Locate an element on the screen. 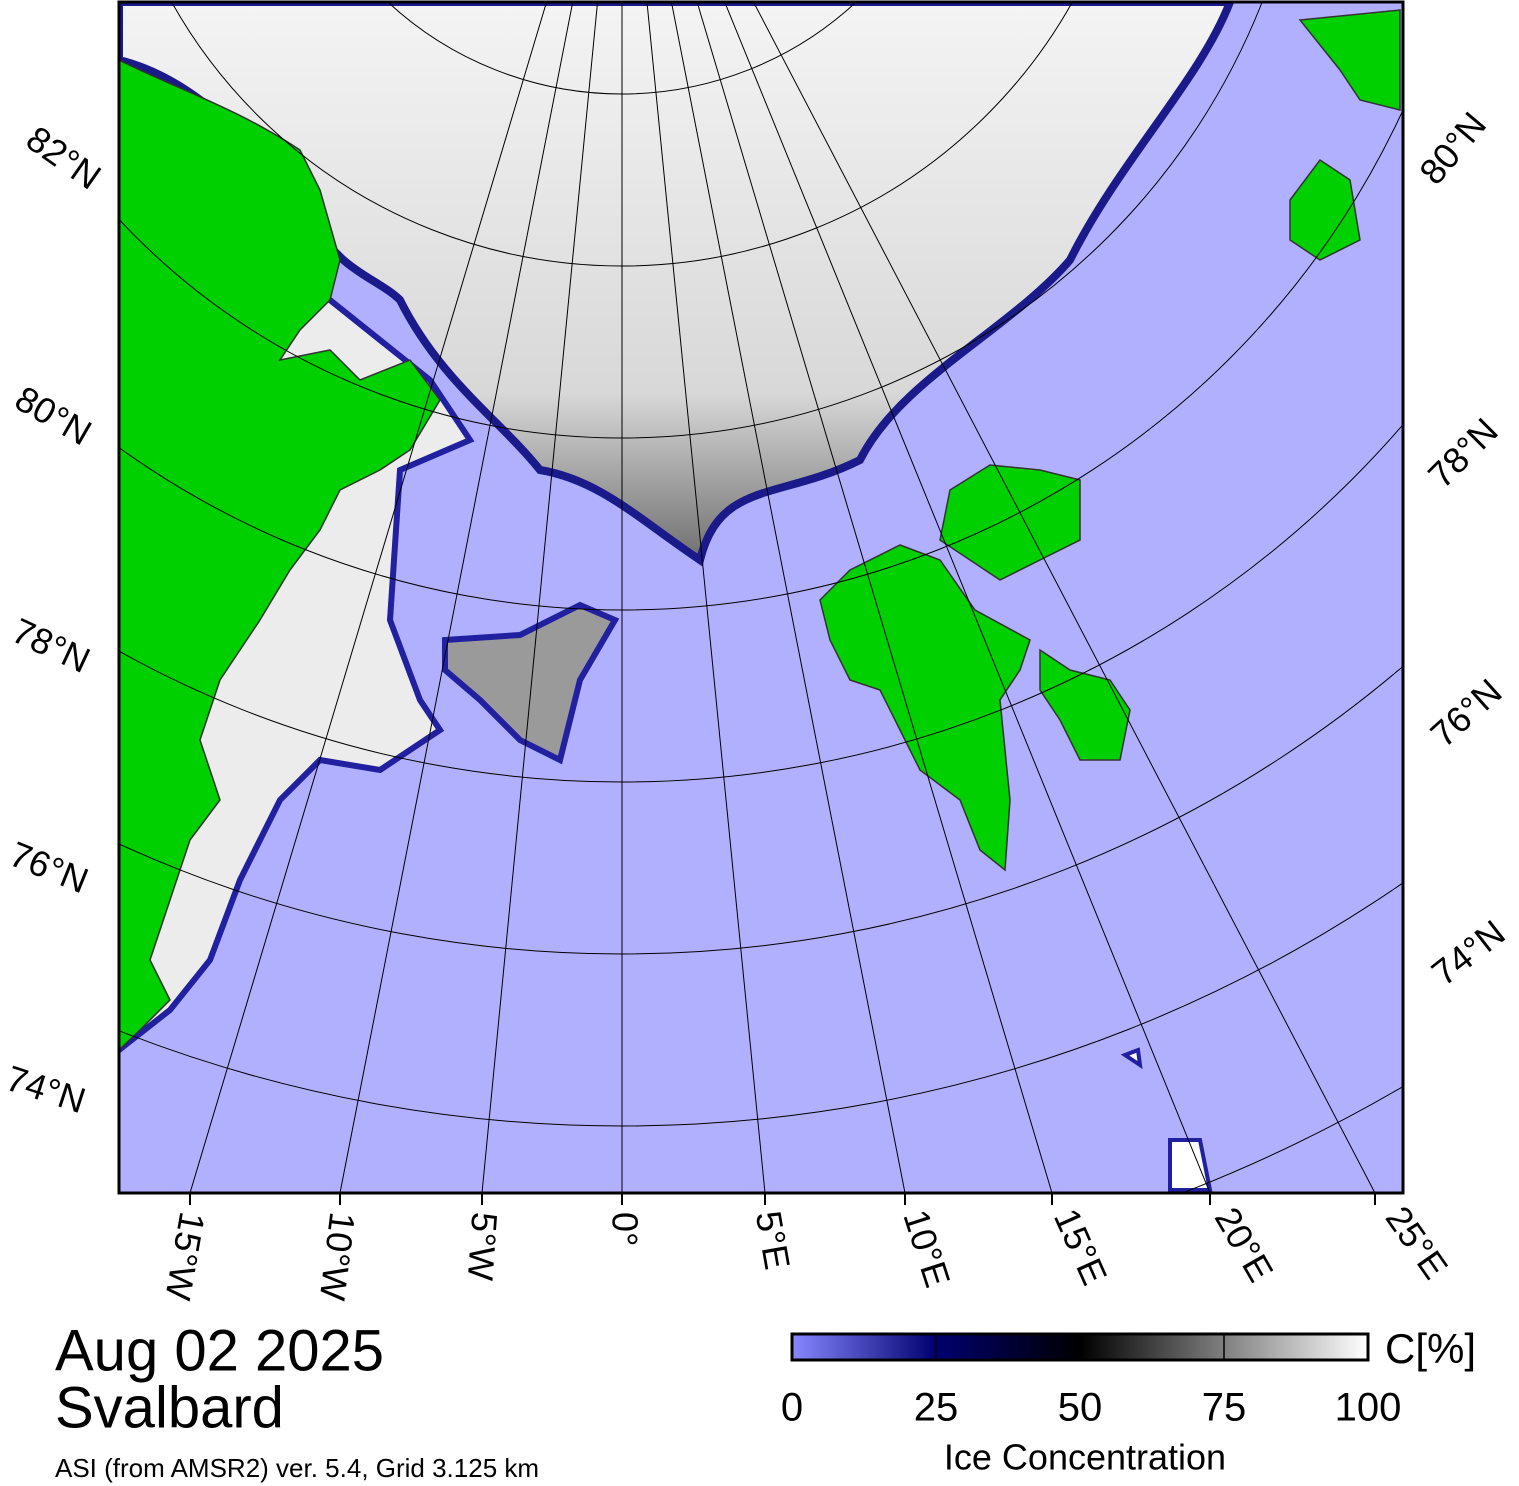 The width and height of the screenshot is (1519, 1486). colorbar-tick-label: 50 is located at coordinates (1080, 1408).